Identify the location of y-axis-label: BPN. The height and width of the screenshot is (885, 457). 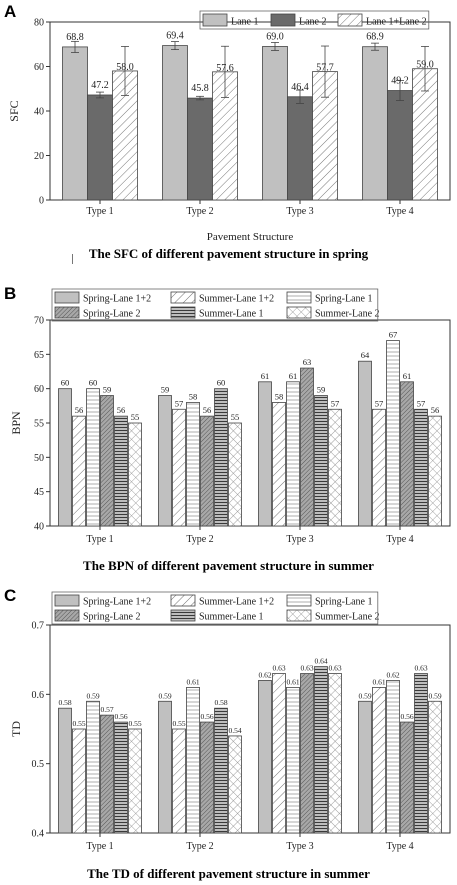
(16, 423).